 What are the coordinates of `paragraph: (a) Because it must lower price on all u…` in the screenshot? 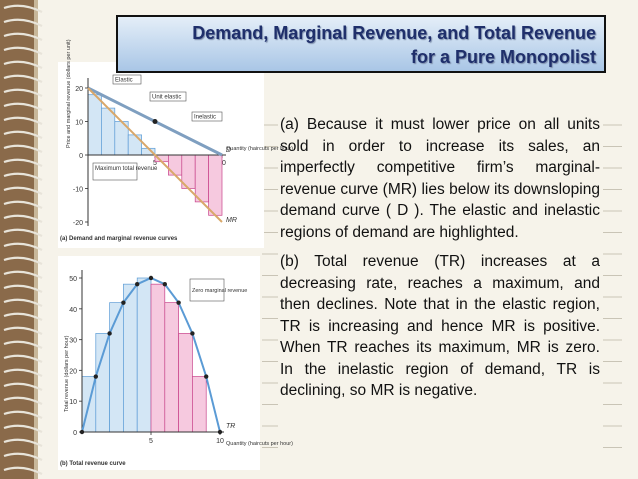 It's located at (440, 178).